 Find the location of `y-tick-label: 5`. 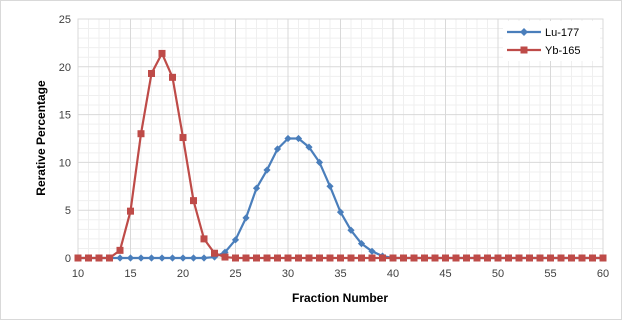

y-tick-label: 5 is located at coordinates (68, 211).